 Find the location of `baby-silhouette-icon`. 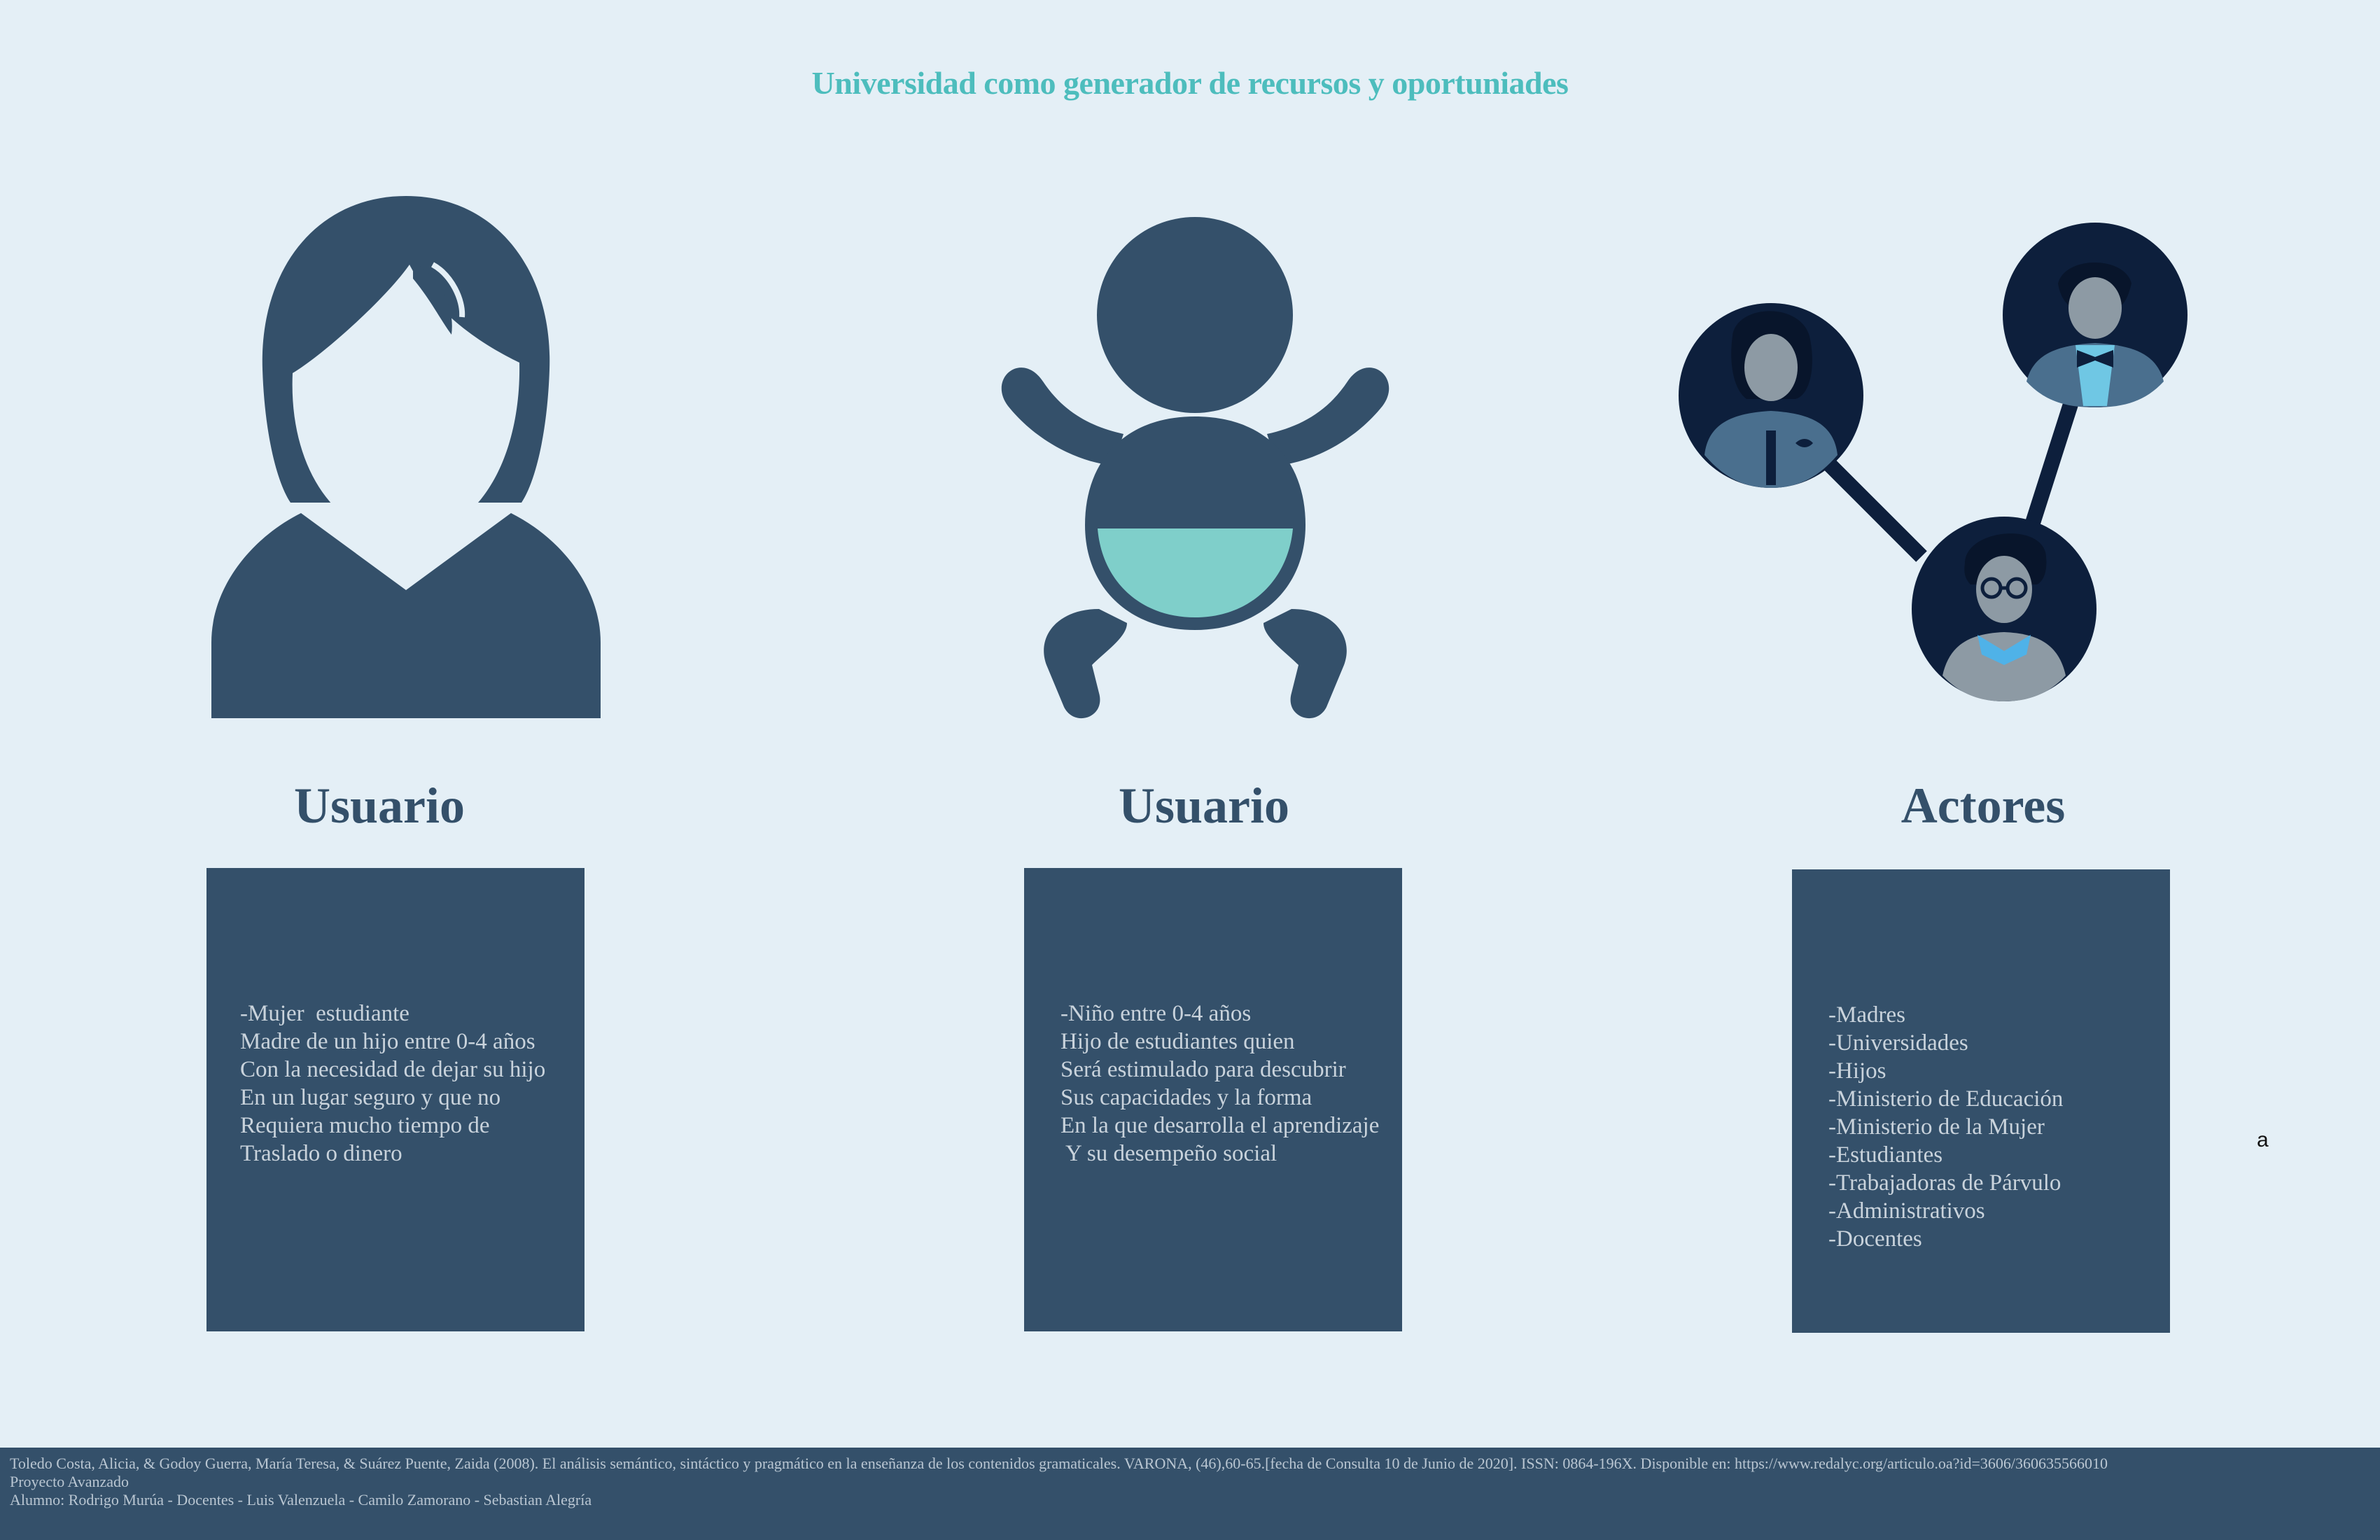

baby-silhouette-icon is located at coordinates (1195, 468).